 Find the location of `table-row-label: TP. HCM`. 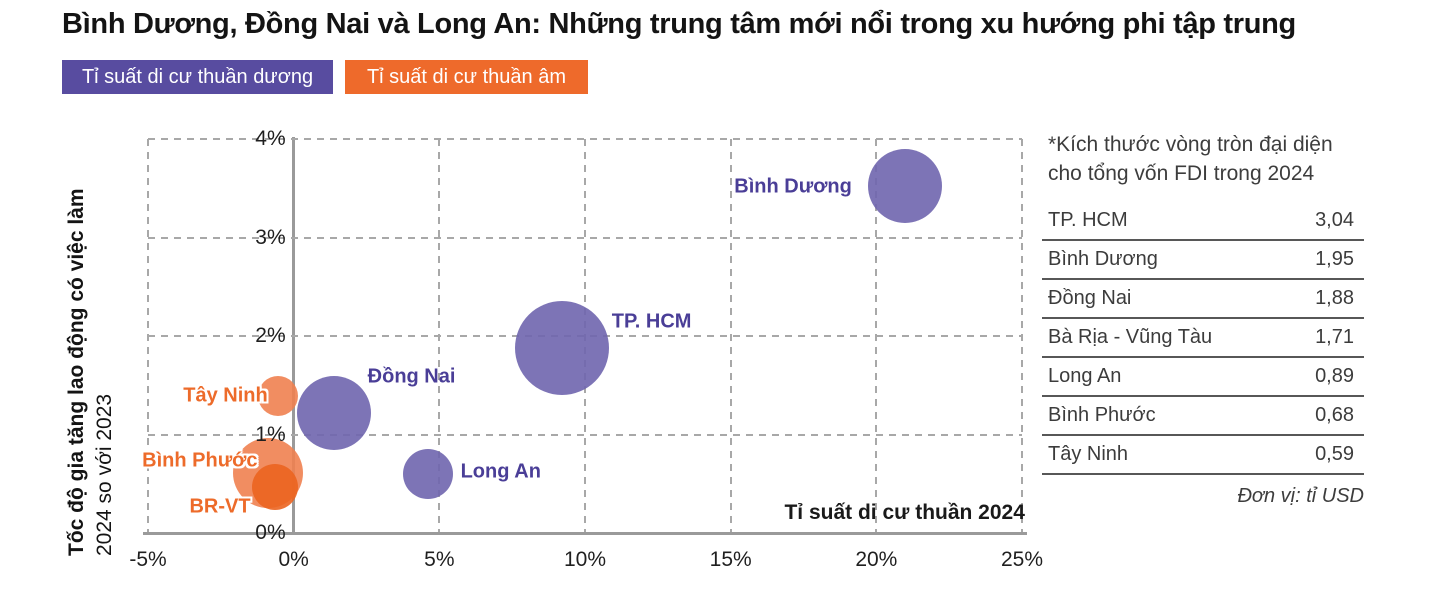

table-row-label: TP. HCM is located at coordinates (1167, 221).